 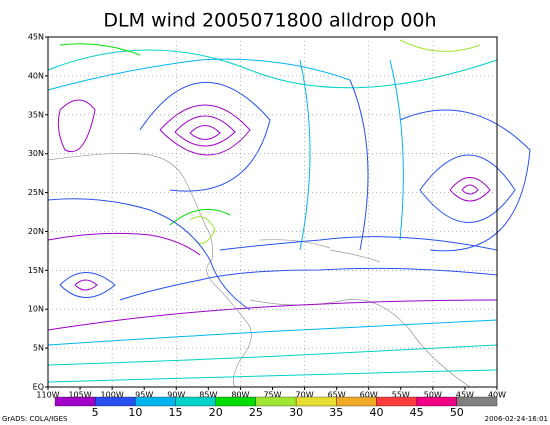 I want to click on coastline, so click(x=360, y=313).